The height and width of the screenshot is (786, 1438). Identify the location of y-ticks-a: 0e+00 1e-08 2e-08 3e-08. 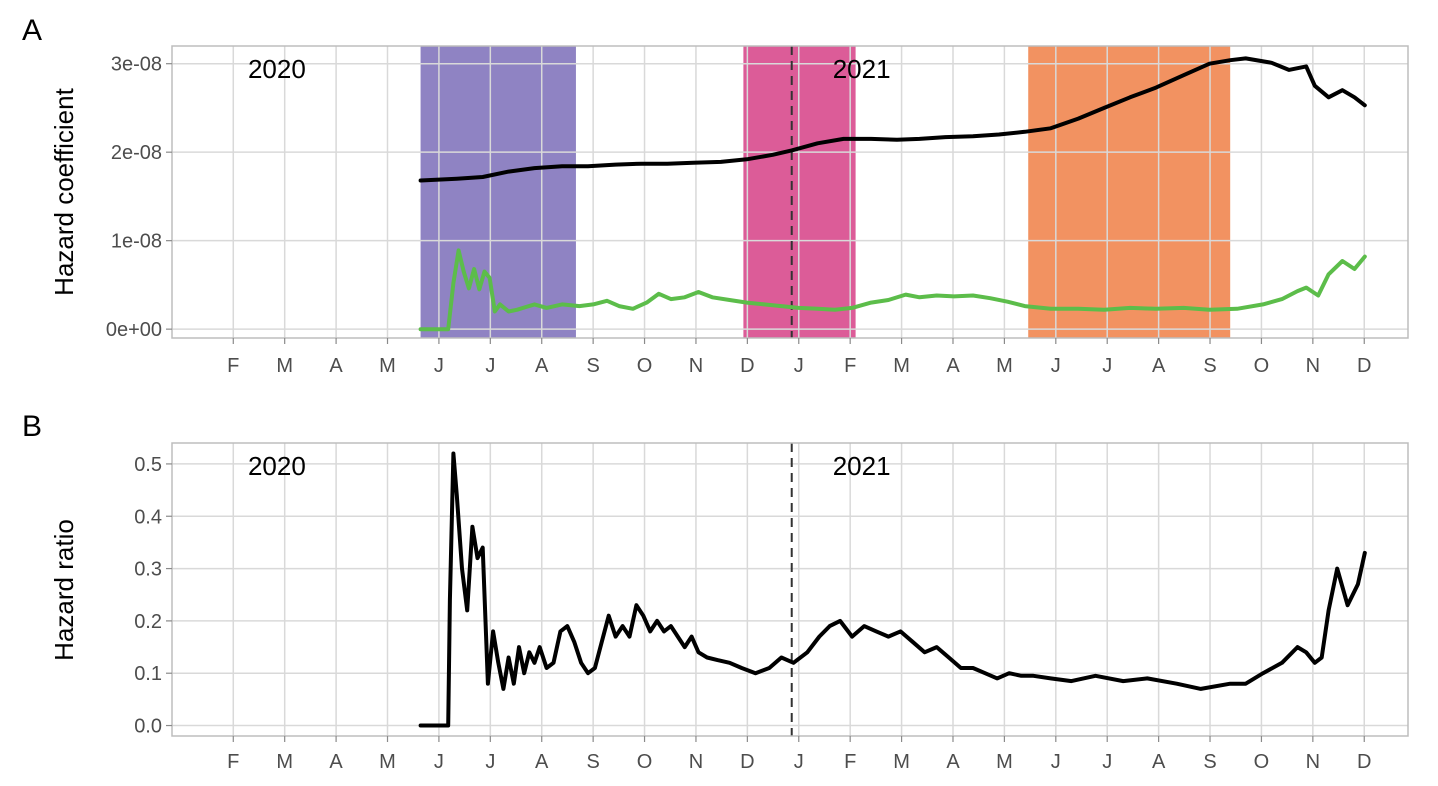
(139, 197).